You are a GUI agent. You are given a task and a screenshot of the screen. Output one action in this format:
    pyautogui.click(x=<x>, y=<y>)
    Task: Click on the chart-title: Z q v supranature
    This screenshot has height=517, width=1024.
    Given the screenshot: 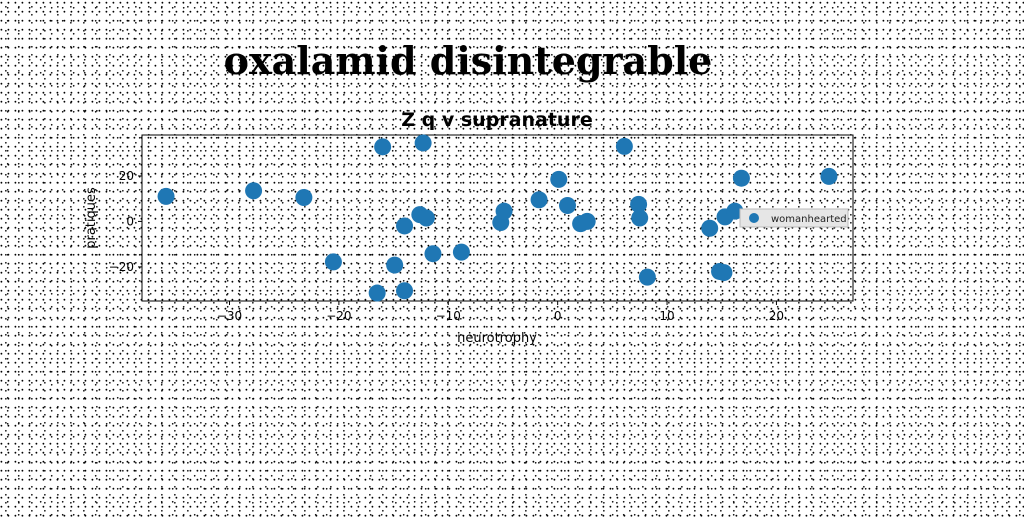 What is the action you would take?
    pyautogui.click(x=496, y=120)
    